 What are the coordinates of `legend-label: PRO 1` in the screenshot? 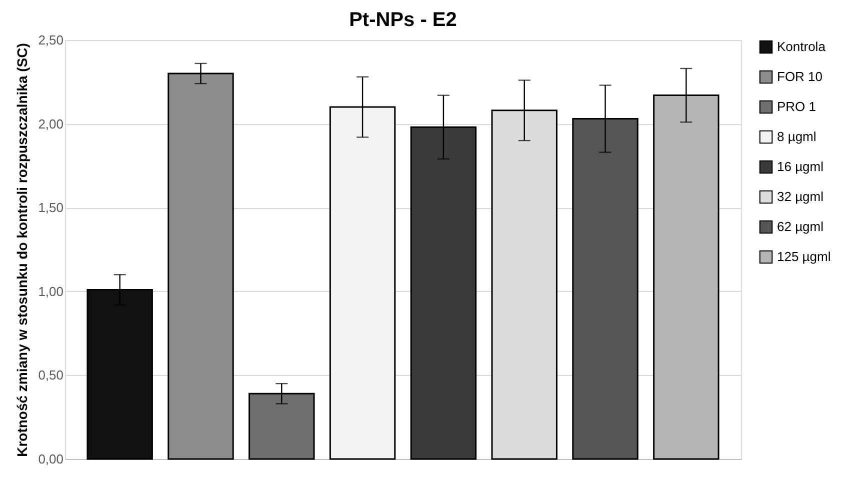 It's located at (796, 106).